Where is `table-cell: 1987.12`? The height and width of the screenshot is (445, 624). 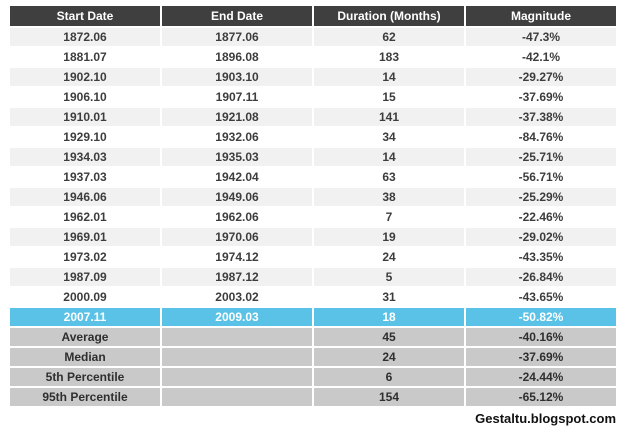 table-cell: 1987.12 is located at coordinates (237, 277).